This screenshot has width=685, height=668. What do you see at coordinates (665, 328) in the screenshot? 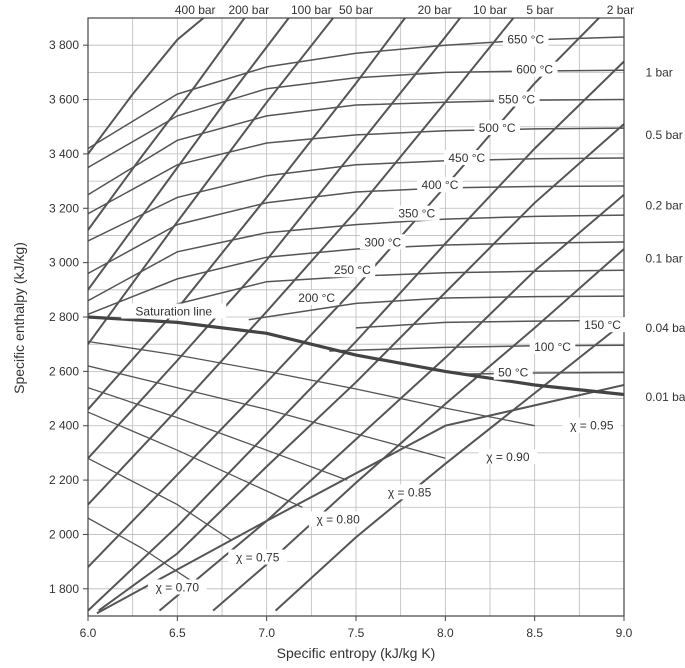
I see `isobar-label: 0.04 bar` at bounding box center [665, 328].